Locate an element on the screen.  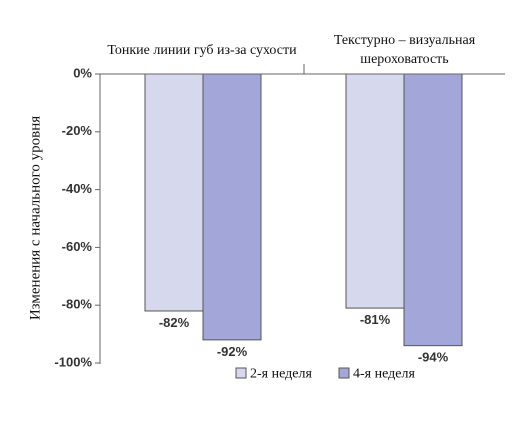
category-label: Текстурно – визуальная is located at coordinates (405, 40).